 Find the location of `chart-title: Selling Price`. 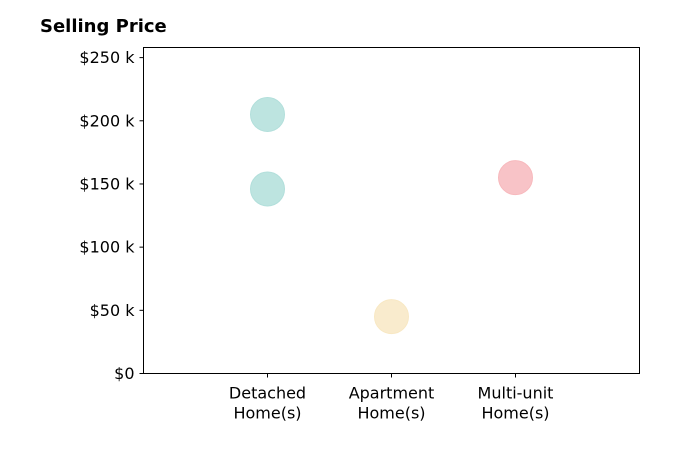

chart-title: Selling Price is located at coordinates (103, 26).